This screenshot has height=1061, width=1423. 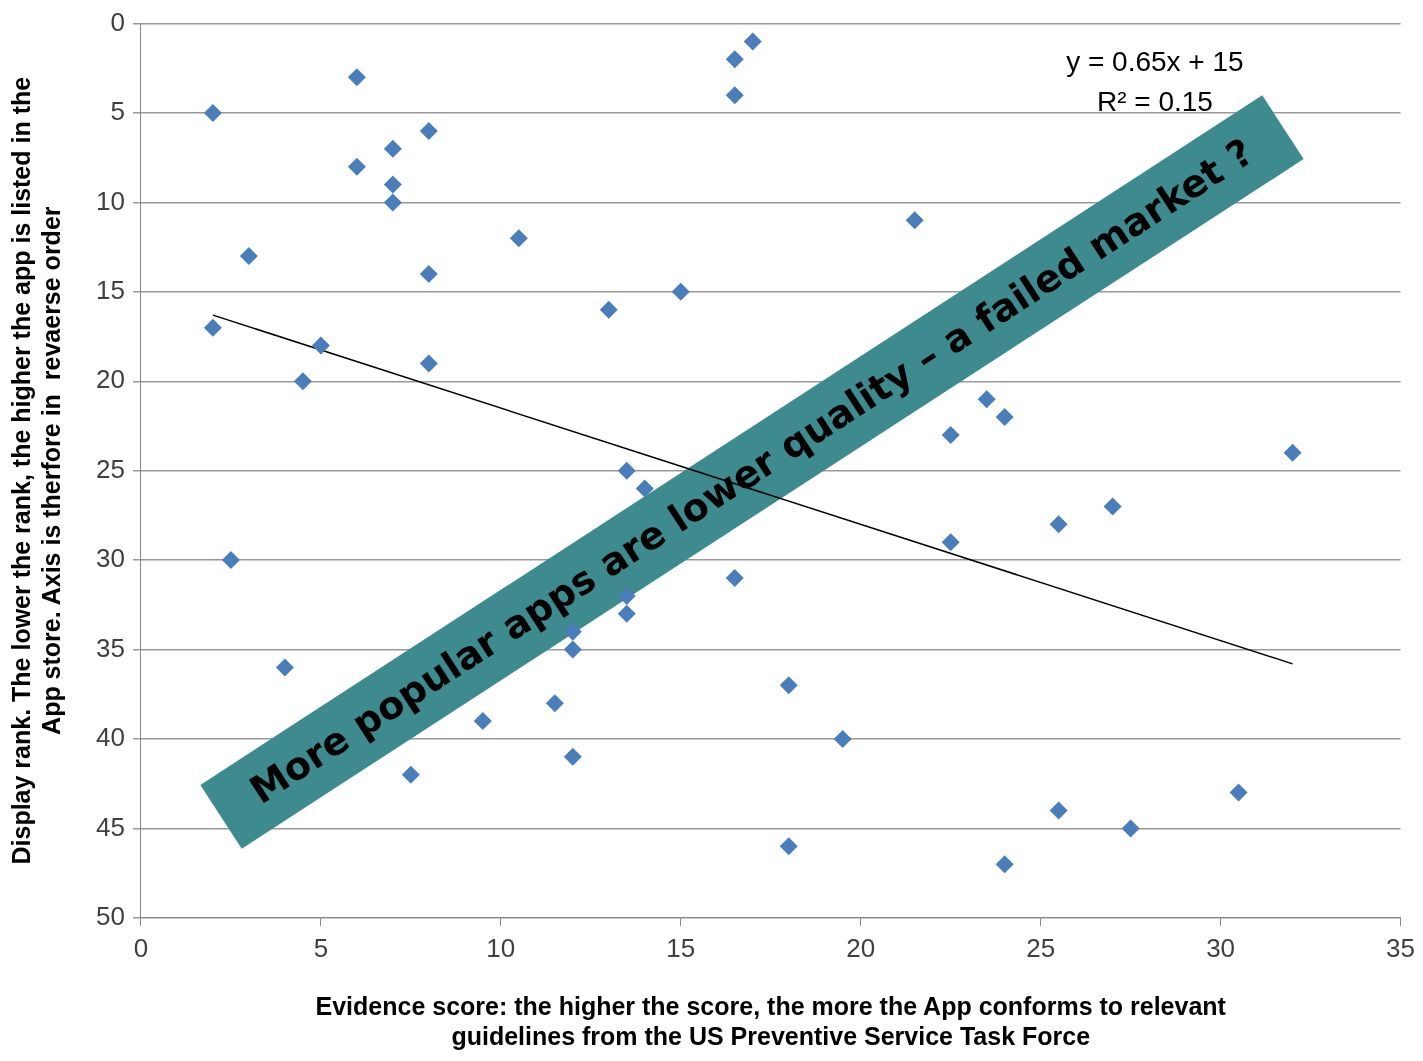 I want to click on y-axis-title: Display rank. The lower the rank, the higher the app is listed in the App store. Axis is therfore in revaerse order, so click(x=35, y=470).